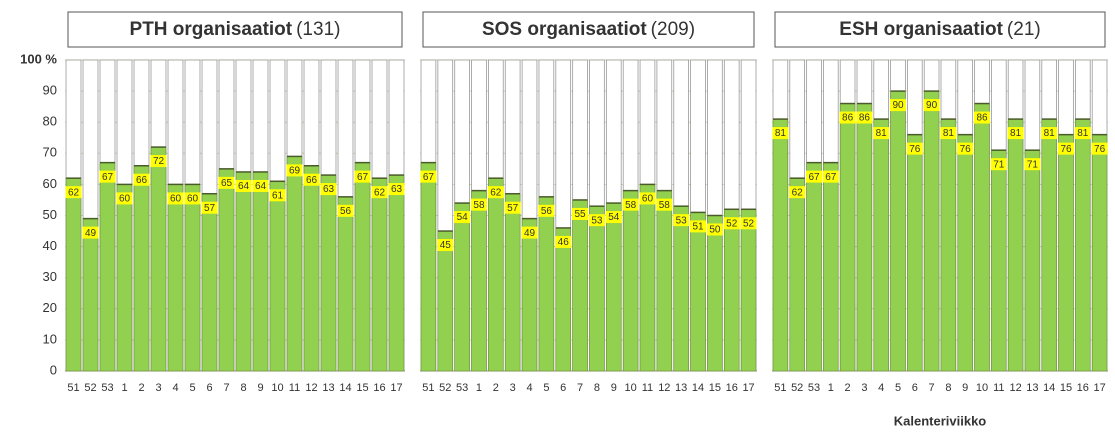  Describe the element at coordinates (682, 220) in the screenshot. I see `value-label: 53` at that location.